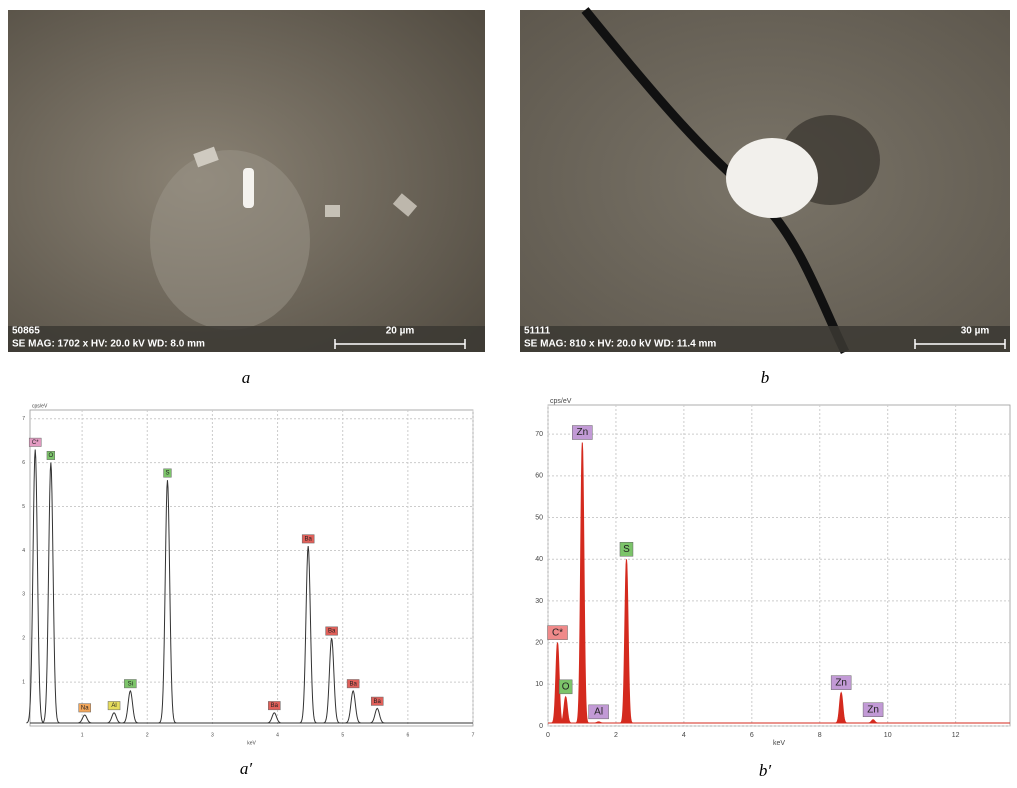  Describe the element at coordinates (956, 735) in the screenshot. I see `x-tick-label: 12` at that location.